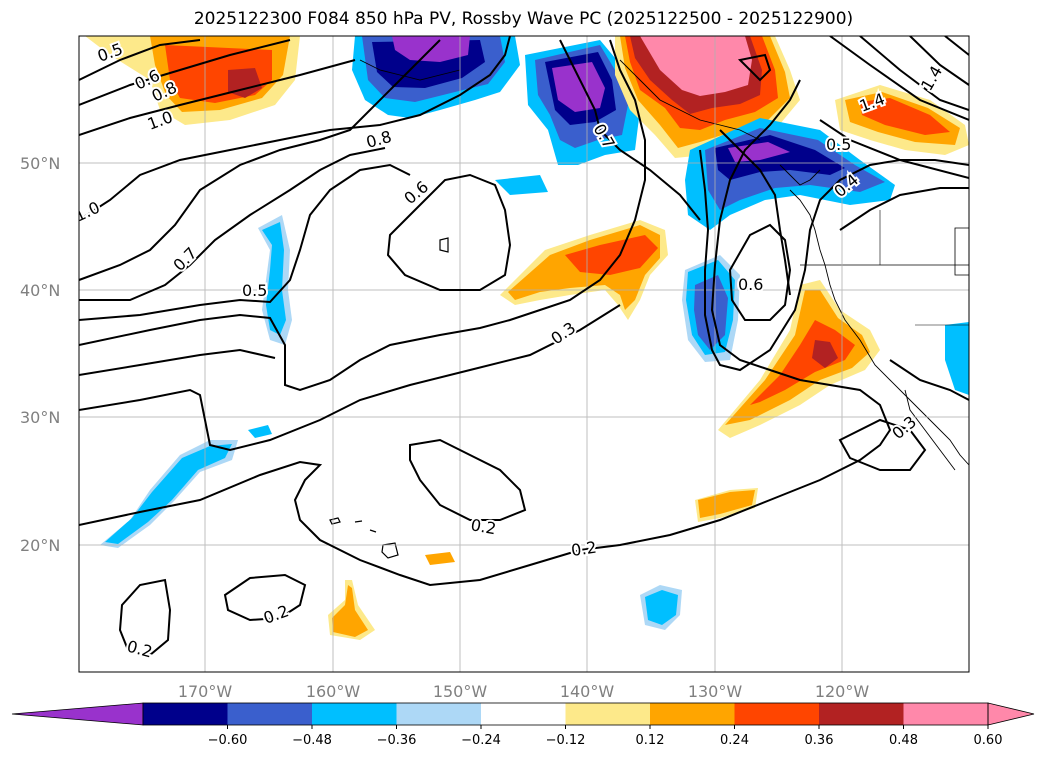 Image resolution: width=1047 pixels, height=765 pixels. Describe the element at coordinates (715, 691) in the screenshot. I see `lon-label-130w: 130°W` at that location.